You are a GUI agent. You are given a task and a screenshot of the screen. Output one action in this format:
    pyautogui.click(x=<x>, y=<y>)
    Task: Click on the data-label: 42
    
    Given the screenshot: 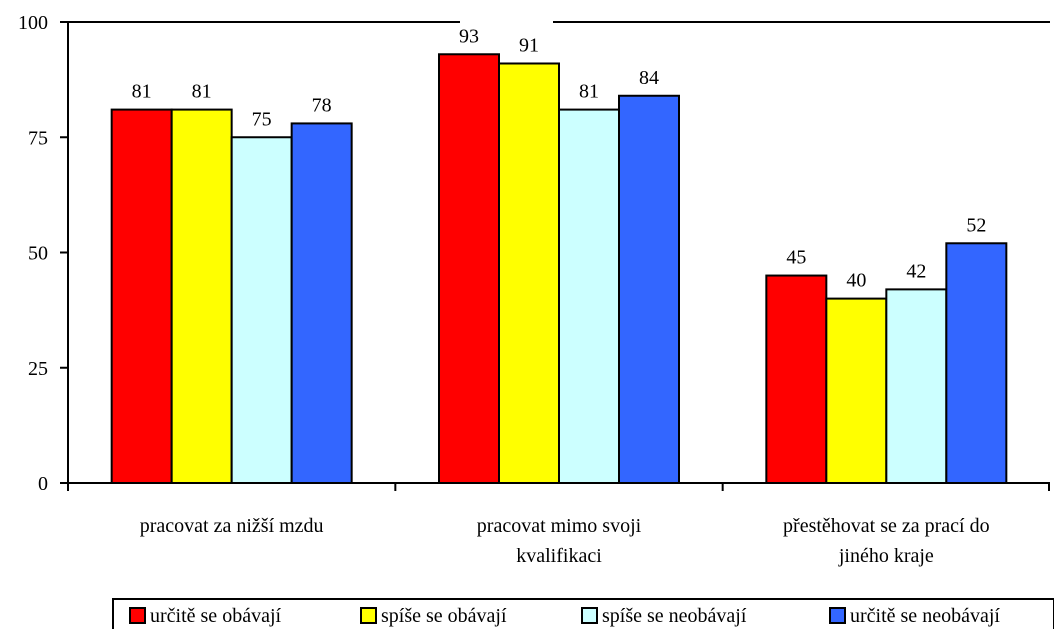 What is the action you would take?
    pyautogui.click(x=916, y=271)
    